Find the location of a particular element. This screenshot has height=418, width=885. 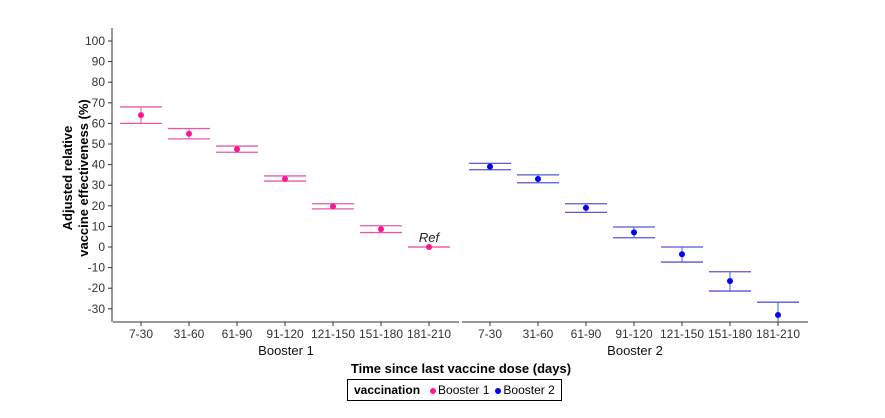

legend-label: Booster 2 is located at coordinates (529, 390).